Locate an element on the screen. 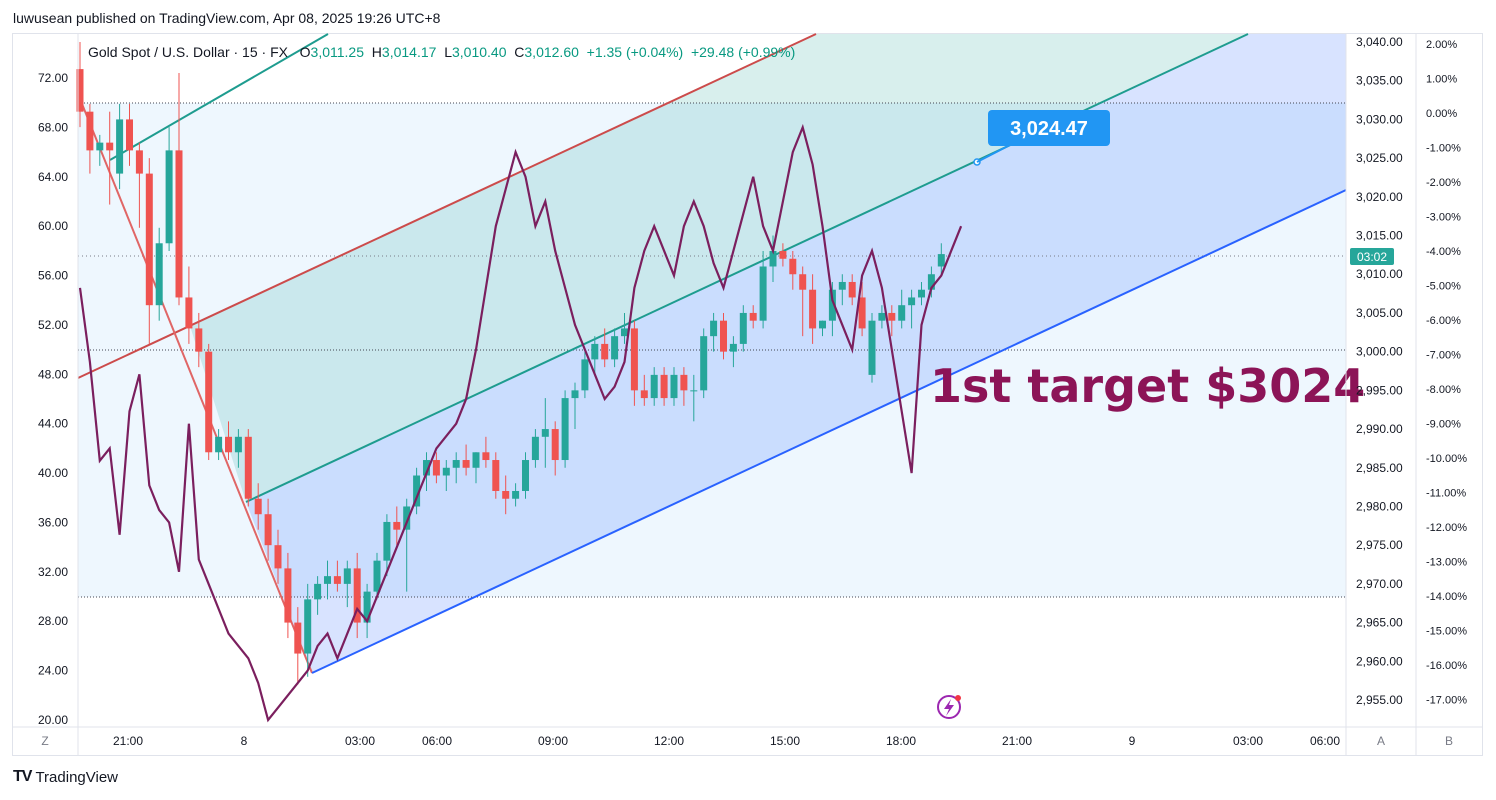 Image resolution: width=1496 pixels, height=800 pixels. pct-tick-label: -4.00% is located at coordinates (1443, 252).